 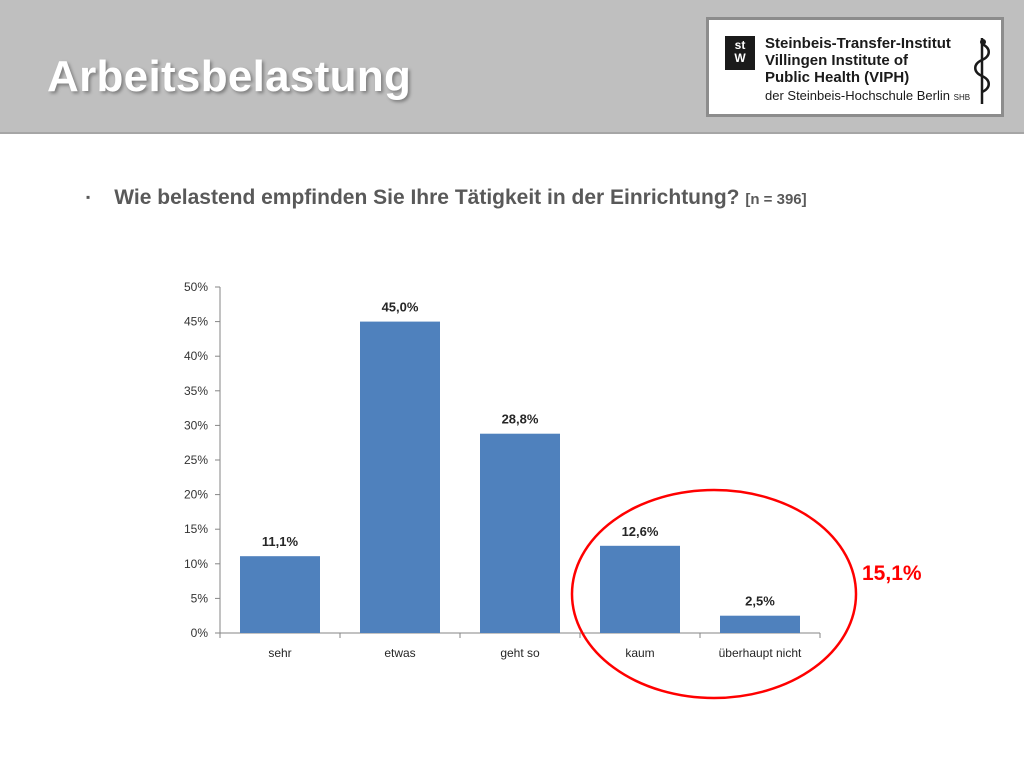 What do you see at coordinates (196, 564) in the screenshot?
I see `y-tick-label: 10%` at bounding box center [196, 564].